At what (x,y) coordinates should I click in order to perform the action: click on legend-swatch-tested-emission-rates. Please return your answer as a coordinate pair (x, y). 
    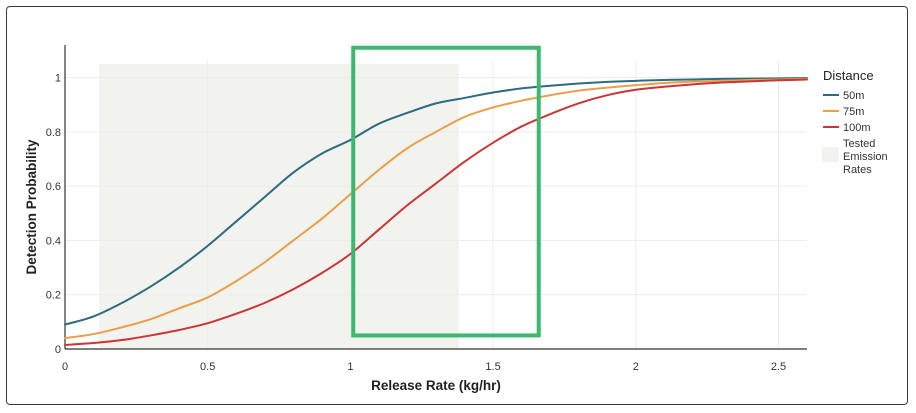
    Looking at the image, I should click on (830, 154).